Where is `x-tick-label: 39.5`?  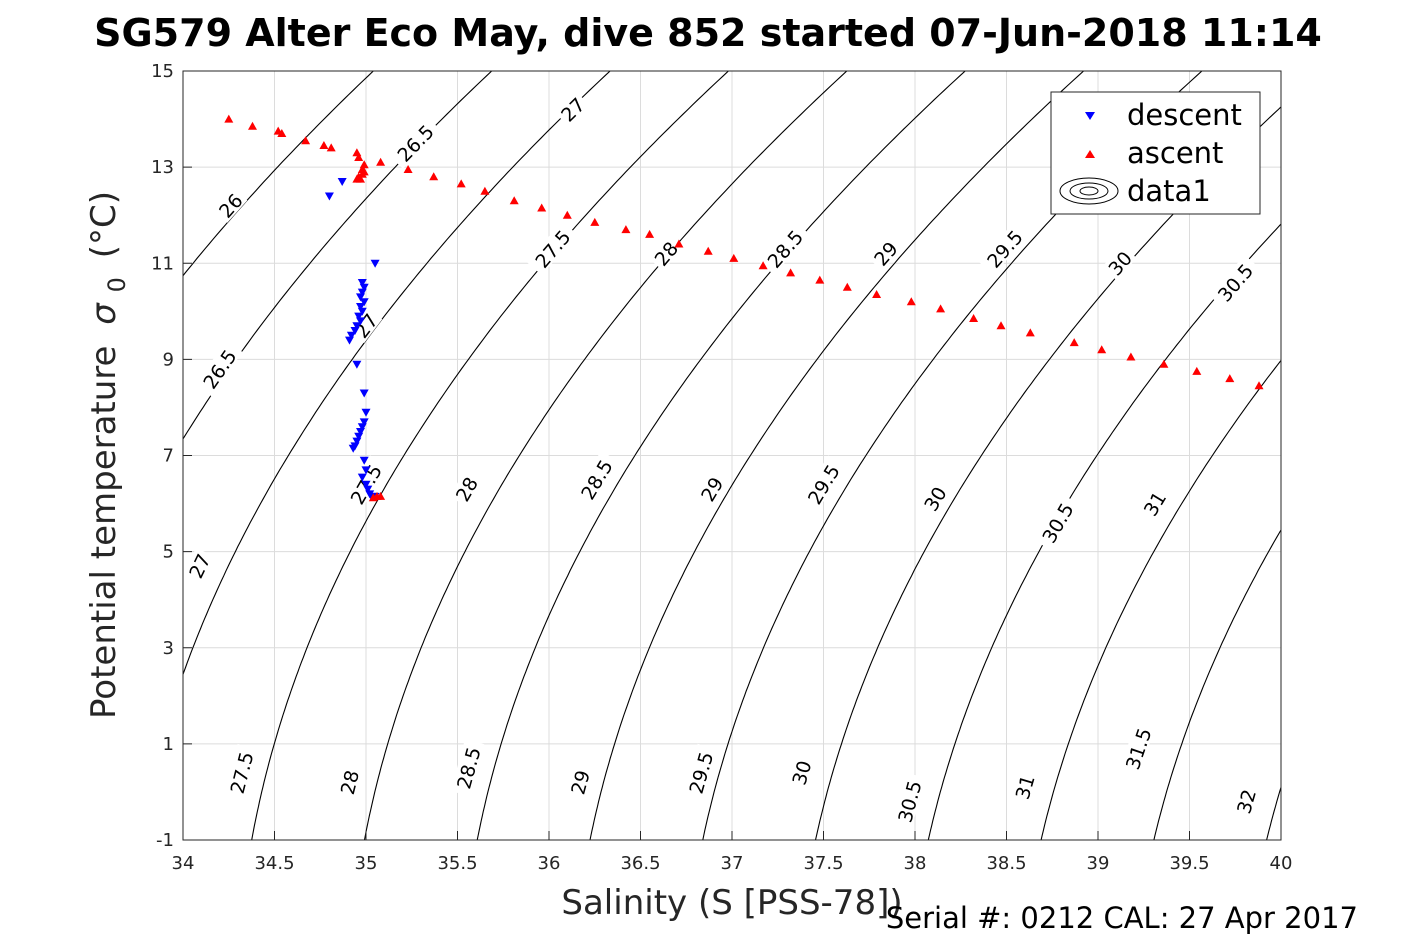 x-tick-label: 39.5 is located at coordinates (1189, 863).